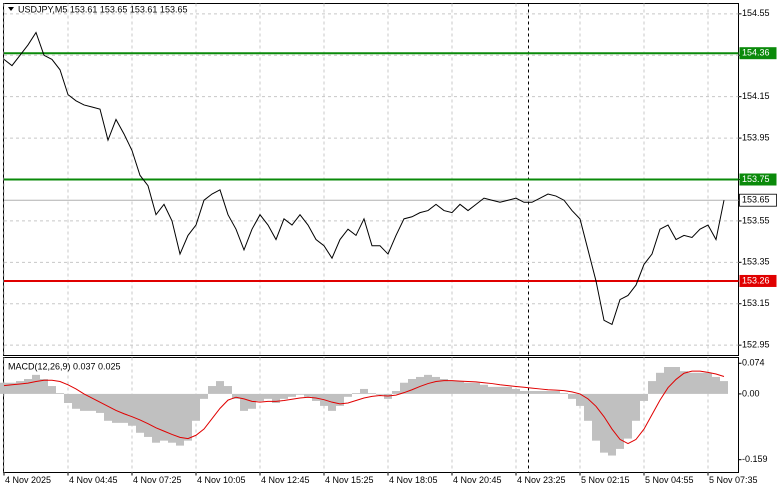 The height and width of the screenshot is (489, 781). I want to click on y-tick-label: 154.55, so click(756, 13).